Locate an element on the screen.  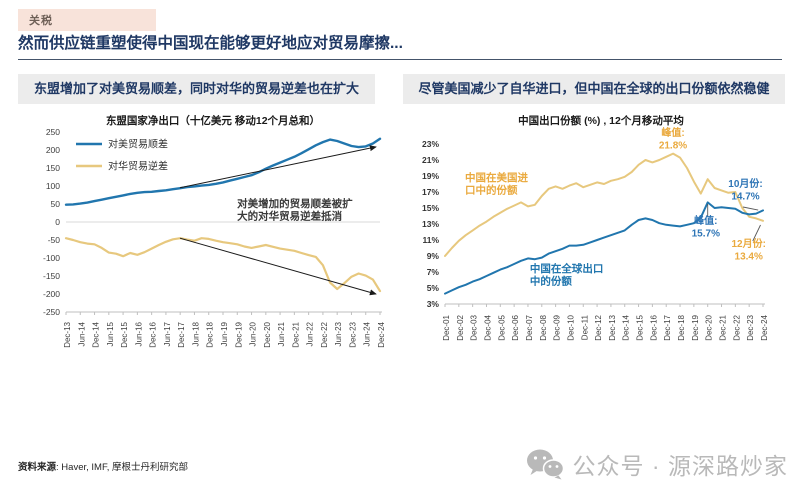
source-text: : Haver, IMF, 摩根士丹利研究部 is located at coordinates (122, 467).